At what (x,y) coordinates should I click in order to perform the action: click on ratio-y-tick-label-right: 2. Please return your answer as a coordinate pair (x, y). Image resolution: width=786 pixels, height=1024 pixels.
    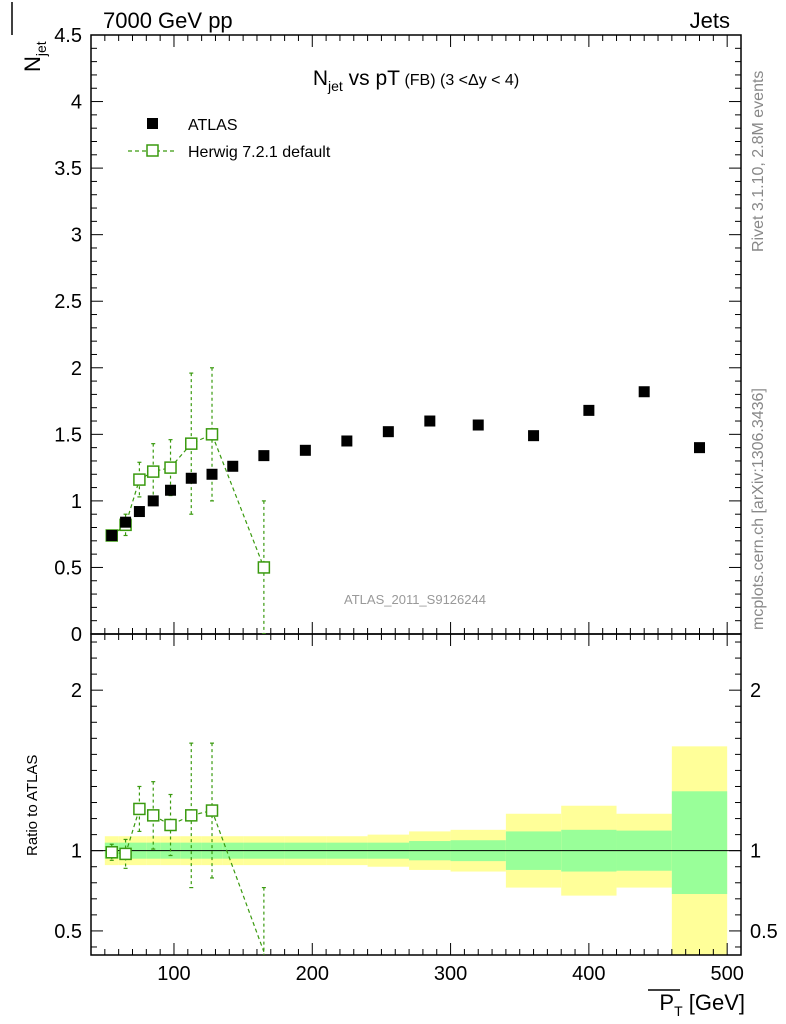
    Looking at the image, I should click on (755, 691).